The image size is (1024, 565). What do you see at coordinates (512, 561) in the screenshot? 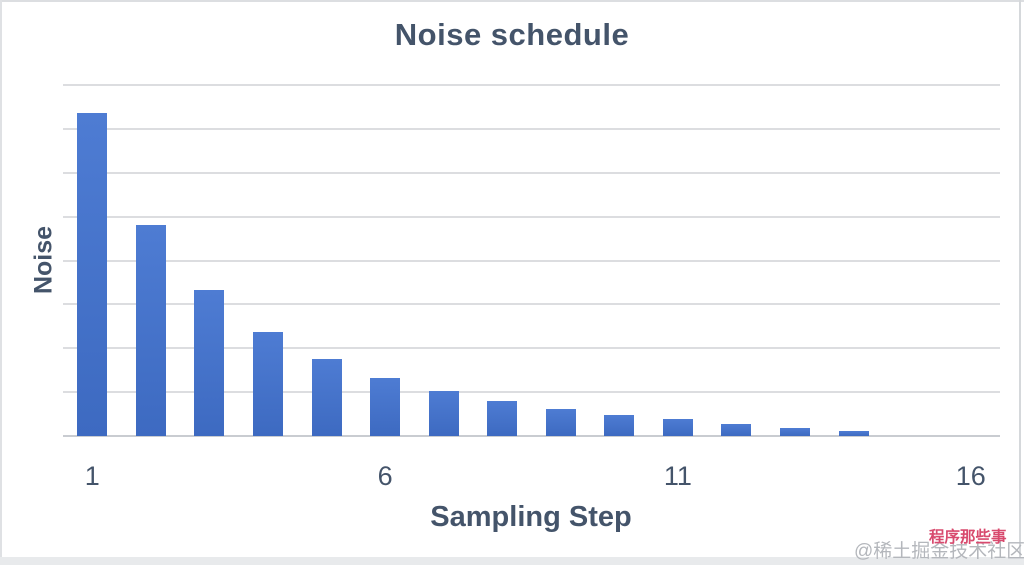
I see `frame-bottom-strip` at bounding box center [512, 561].